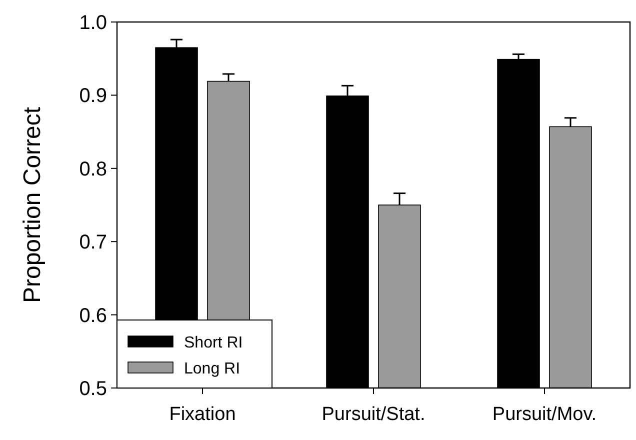  I want to click on y-tick-label: 0.5, so click(93, 389).